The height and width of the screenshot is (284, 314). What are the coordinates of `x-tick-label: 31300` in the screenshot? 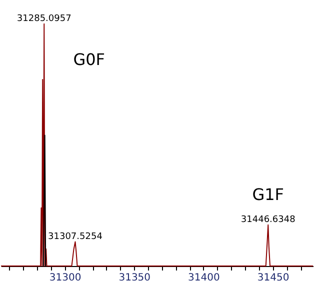 It's located at (65, 278).